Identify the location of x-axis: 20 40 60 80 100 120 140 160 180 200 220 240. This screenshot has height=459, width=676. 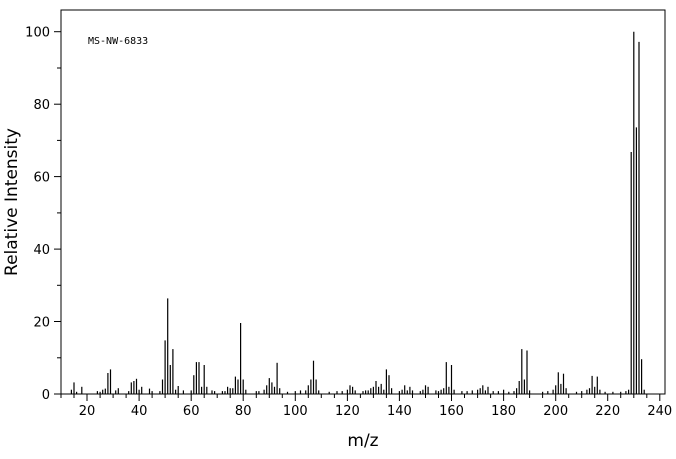
(366, 406).